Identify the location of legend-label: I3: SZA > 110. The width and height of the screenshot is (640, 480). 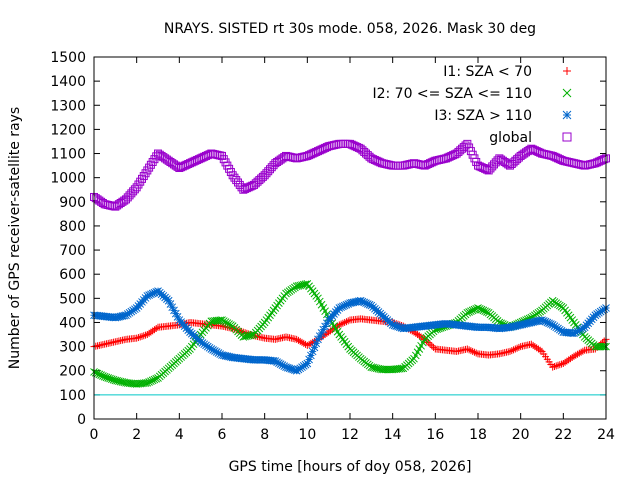
(483, 116).